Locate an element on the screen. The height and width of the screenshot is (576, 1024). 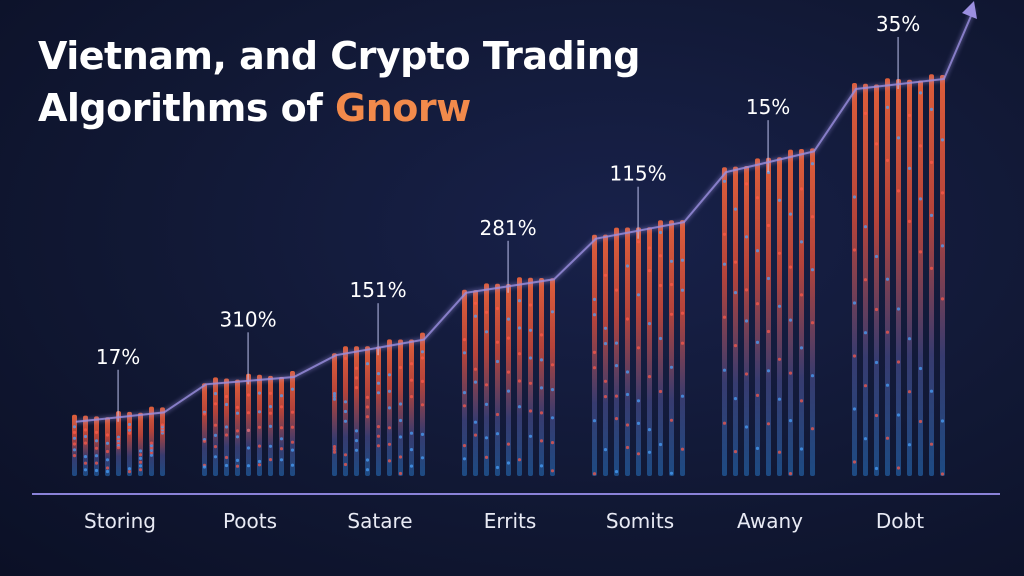
category-label: Awany is located at coordinates (770, 521).